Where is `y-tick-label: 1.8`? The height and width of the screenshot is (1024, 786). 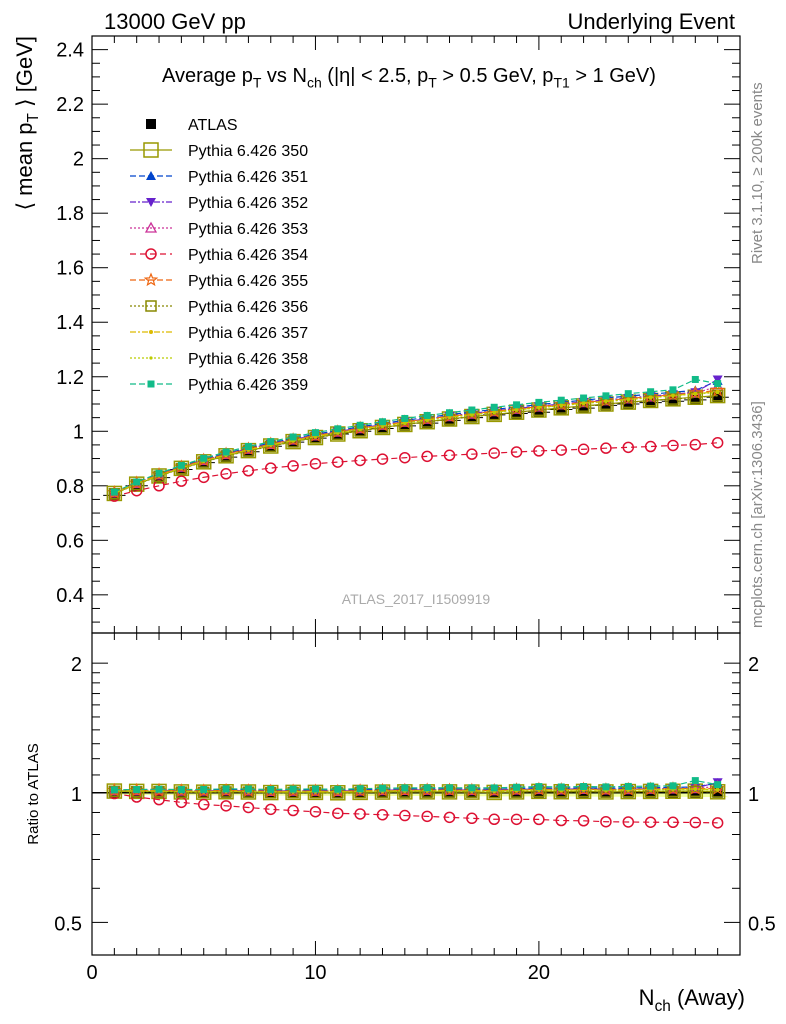 y-tick-label: 1.8 is located at coordinates (70, 214).